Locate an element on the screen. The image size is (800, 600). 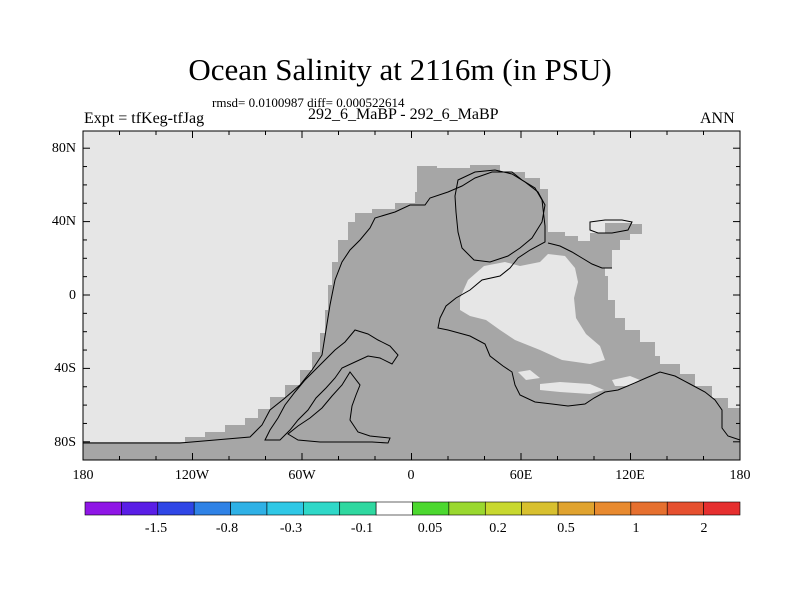
colorbar-label: -0.8 is located at coordinates (227, 528).